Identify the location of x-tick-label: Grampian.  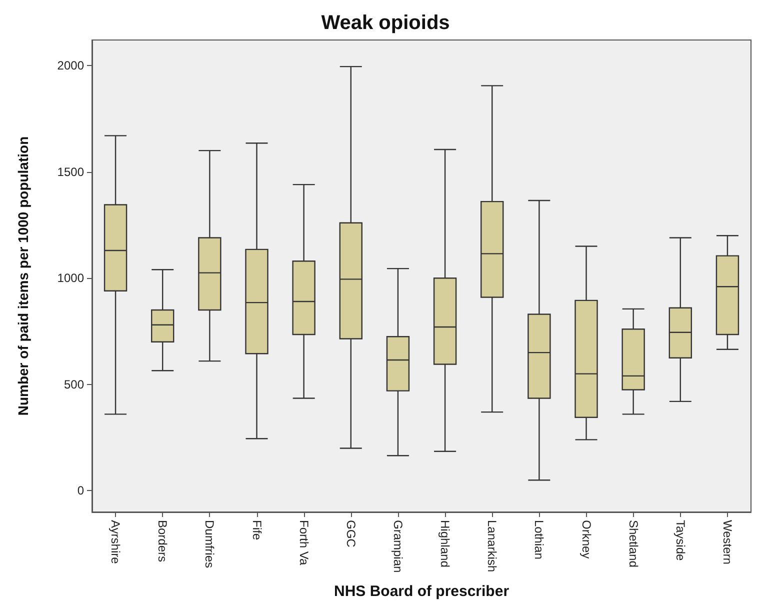
(397, 546).